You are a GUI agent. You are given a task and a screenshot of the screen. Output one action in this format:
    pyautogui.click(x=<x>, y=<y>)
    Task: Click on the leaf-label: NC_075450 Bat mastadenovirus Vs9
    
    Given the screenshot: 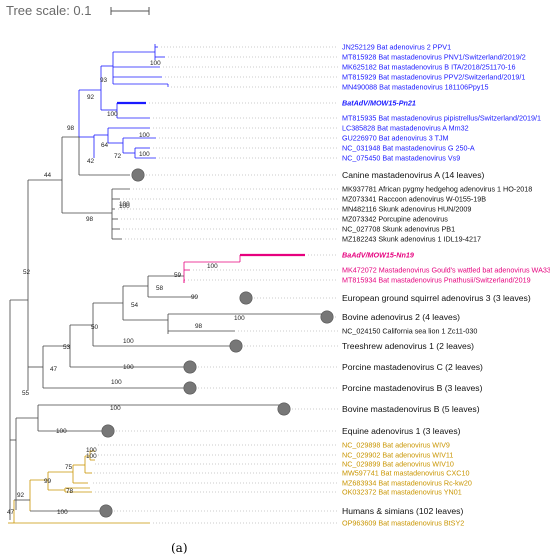 What is the action you would take?
    pyautogui.click(x=401, y=158)
    